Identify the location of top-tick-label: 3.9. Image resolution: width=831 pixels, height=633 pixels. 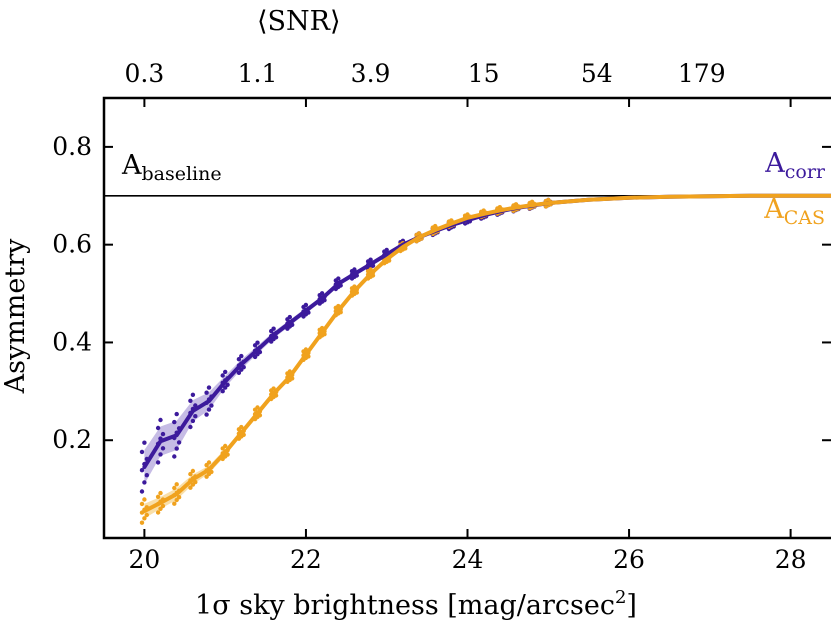
(371, 73).